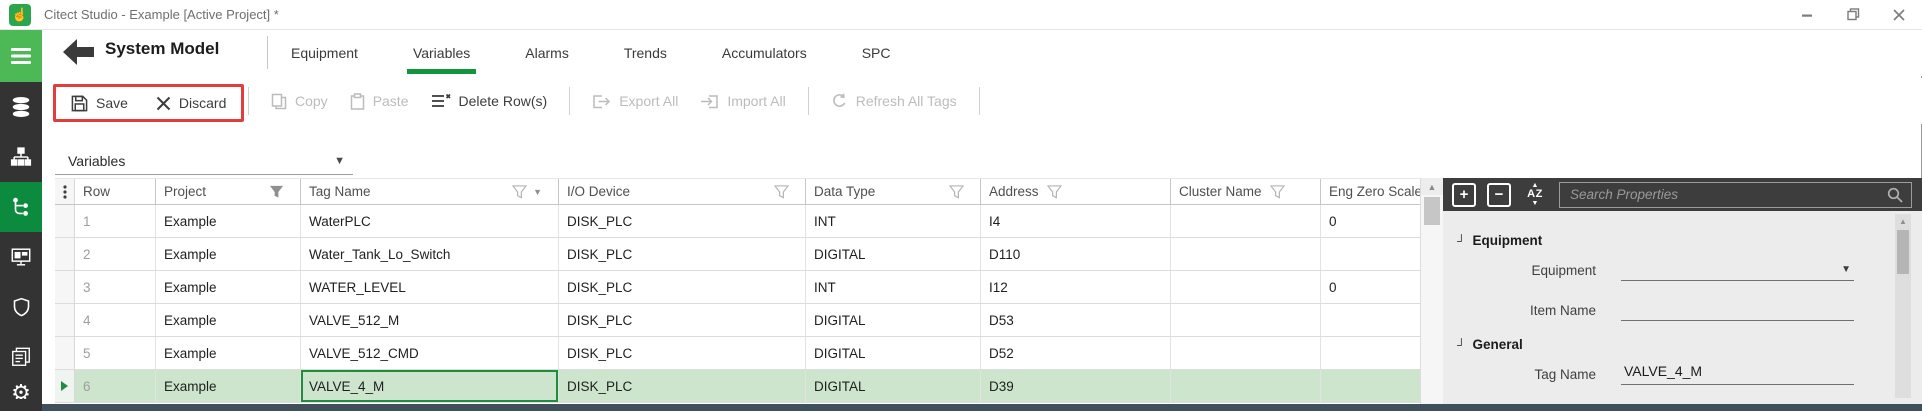 This screenshot has width=1922, height=411. I want to click on hamburger-menu-button, so click(21, 56).